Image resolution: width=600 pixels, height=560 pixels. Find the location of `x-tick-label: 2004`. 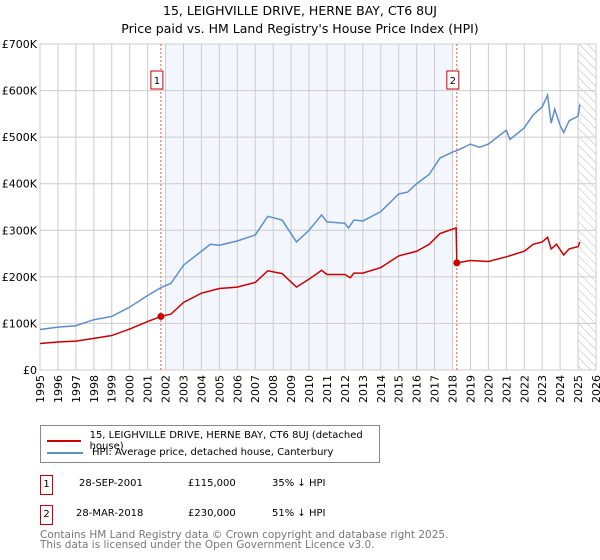

x-tick-label: 2004 is located at coordinates (201, 389).